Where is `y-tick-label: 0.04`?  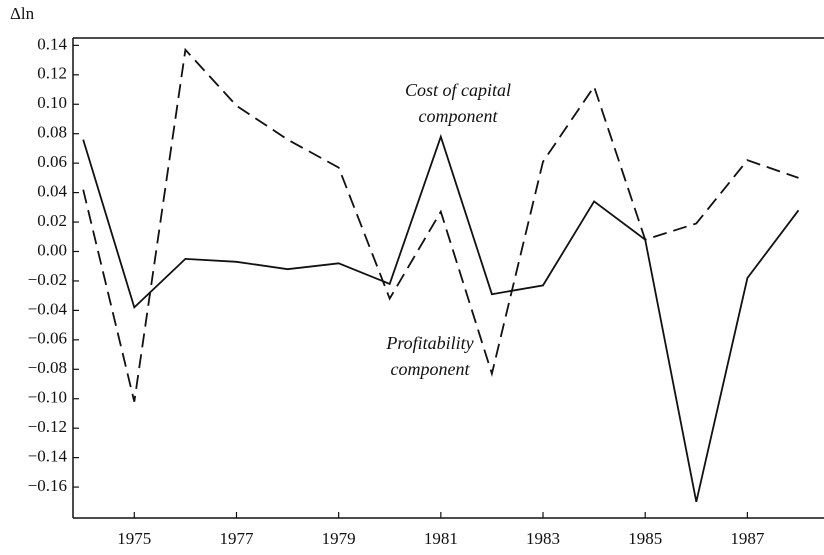
y-tick-label: 0.04 is located at coordinates (52, 191).